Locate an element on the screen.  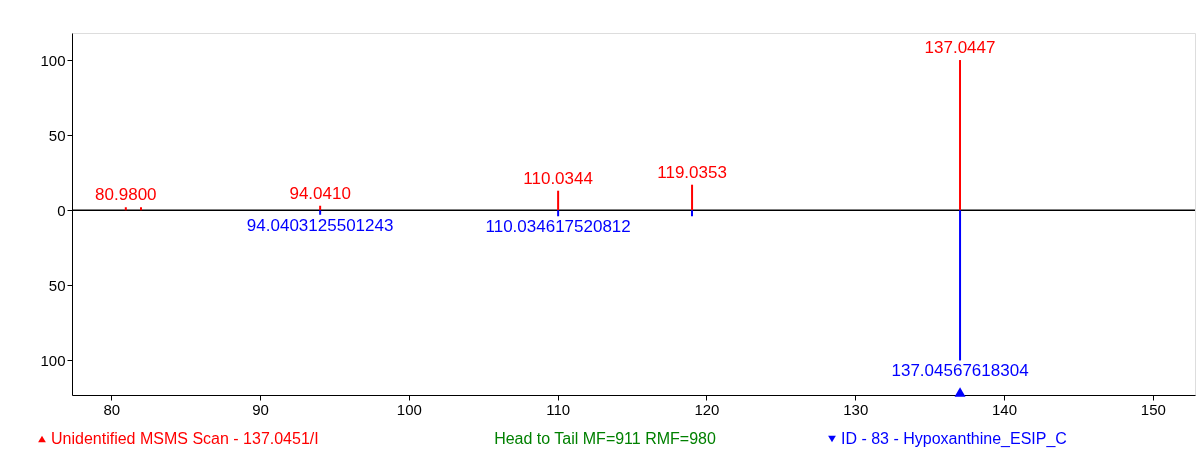
annotation: 137.0447 is located at coordinates (960, 48).